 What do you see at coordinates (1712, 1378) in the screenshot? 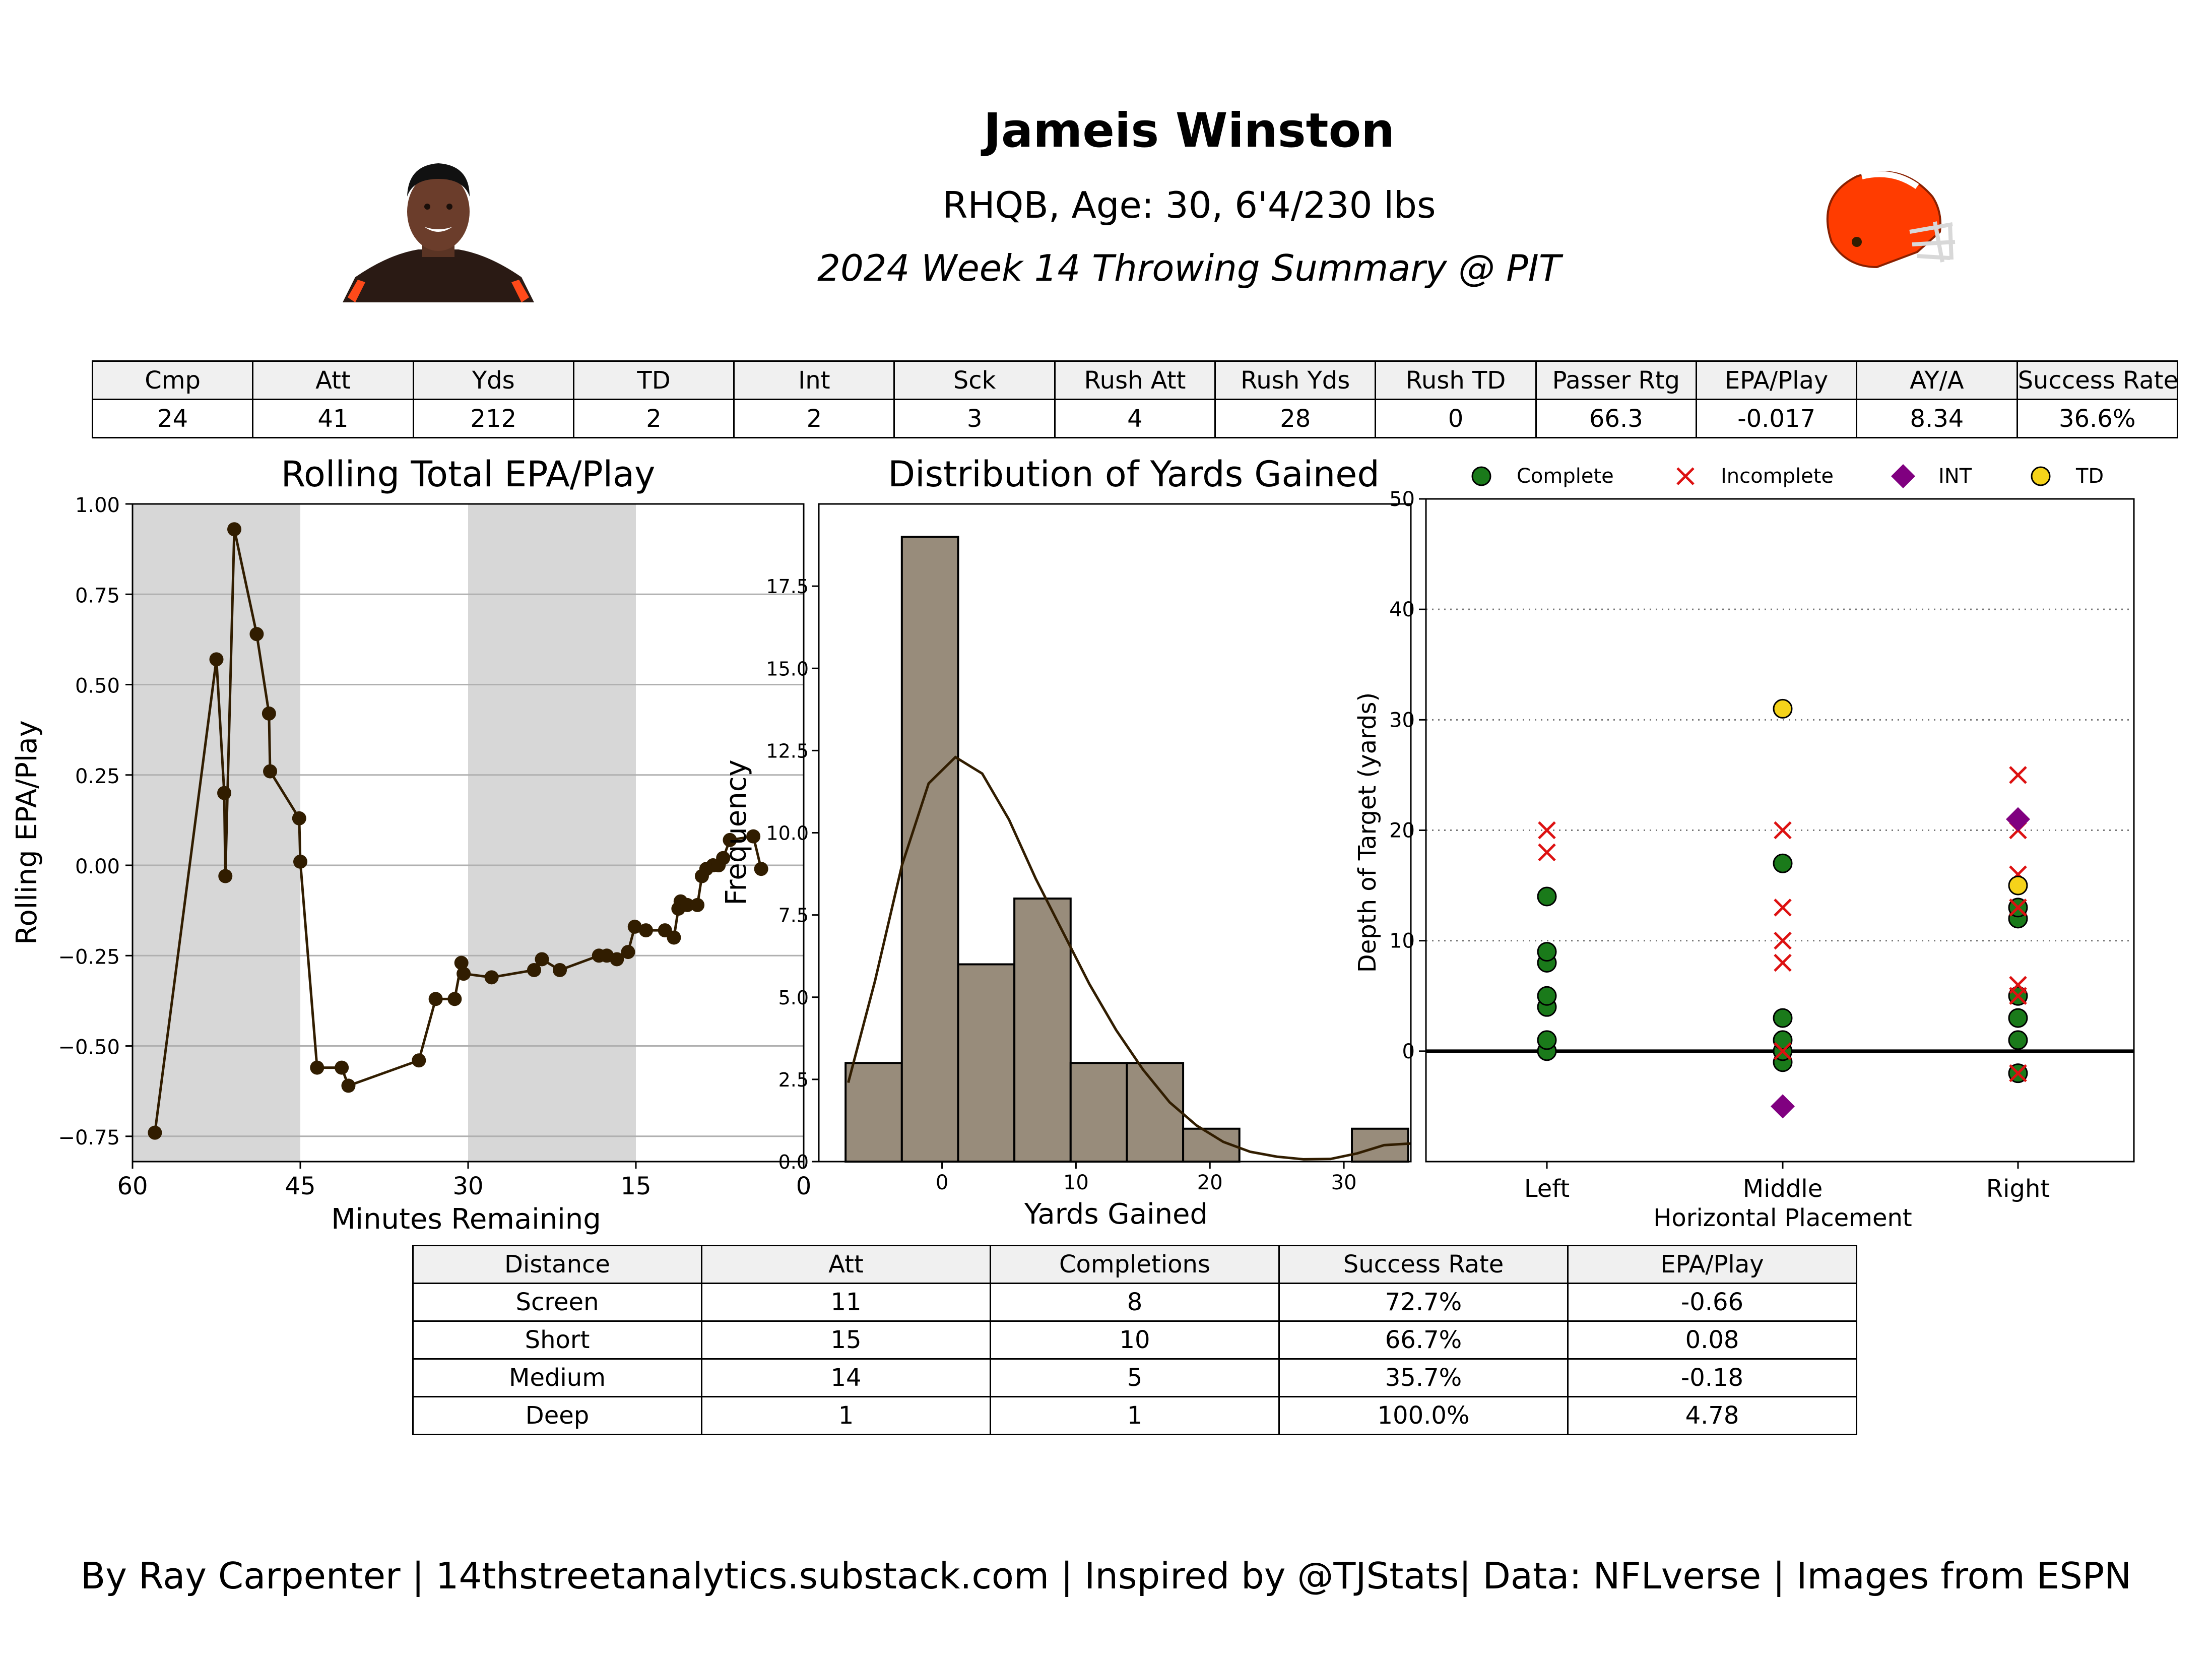
I see `distance-cell: -0.18` at bounding box center [1712, 1378].